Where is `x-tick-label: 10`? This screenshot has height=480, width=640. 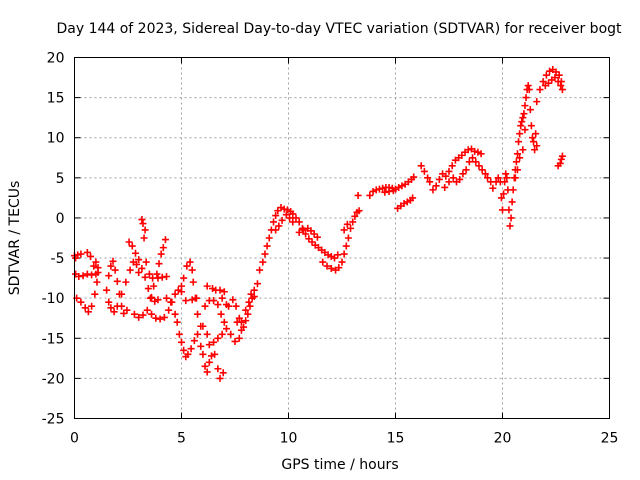
x-tick-label: 10 is located at coordinates (289, 439).